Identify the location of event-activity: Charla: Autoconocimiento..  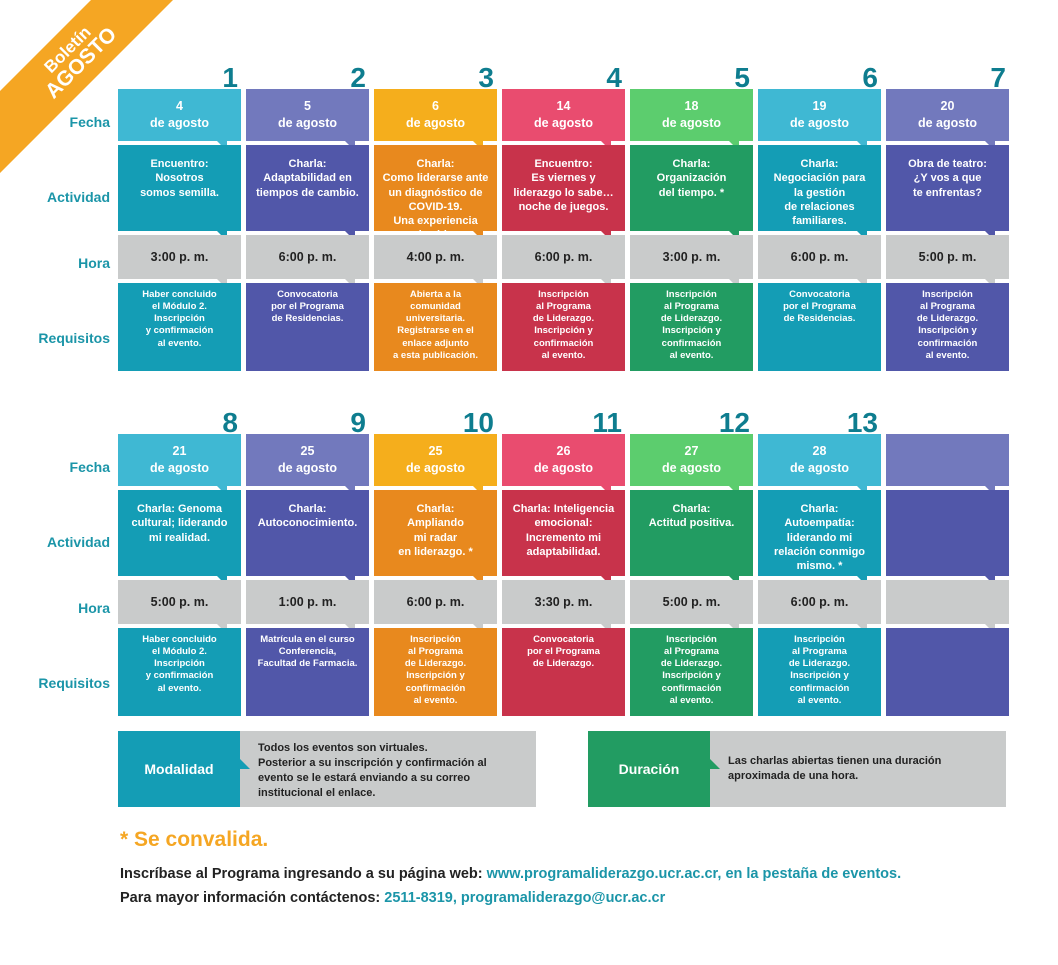
(307, 538).